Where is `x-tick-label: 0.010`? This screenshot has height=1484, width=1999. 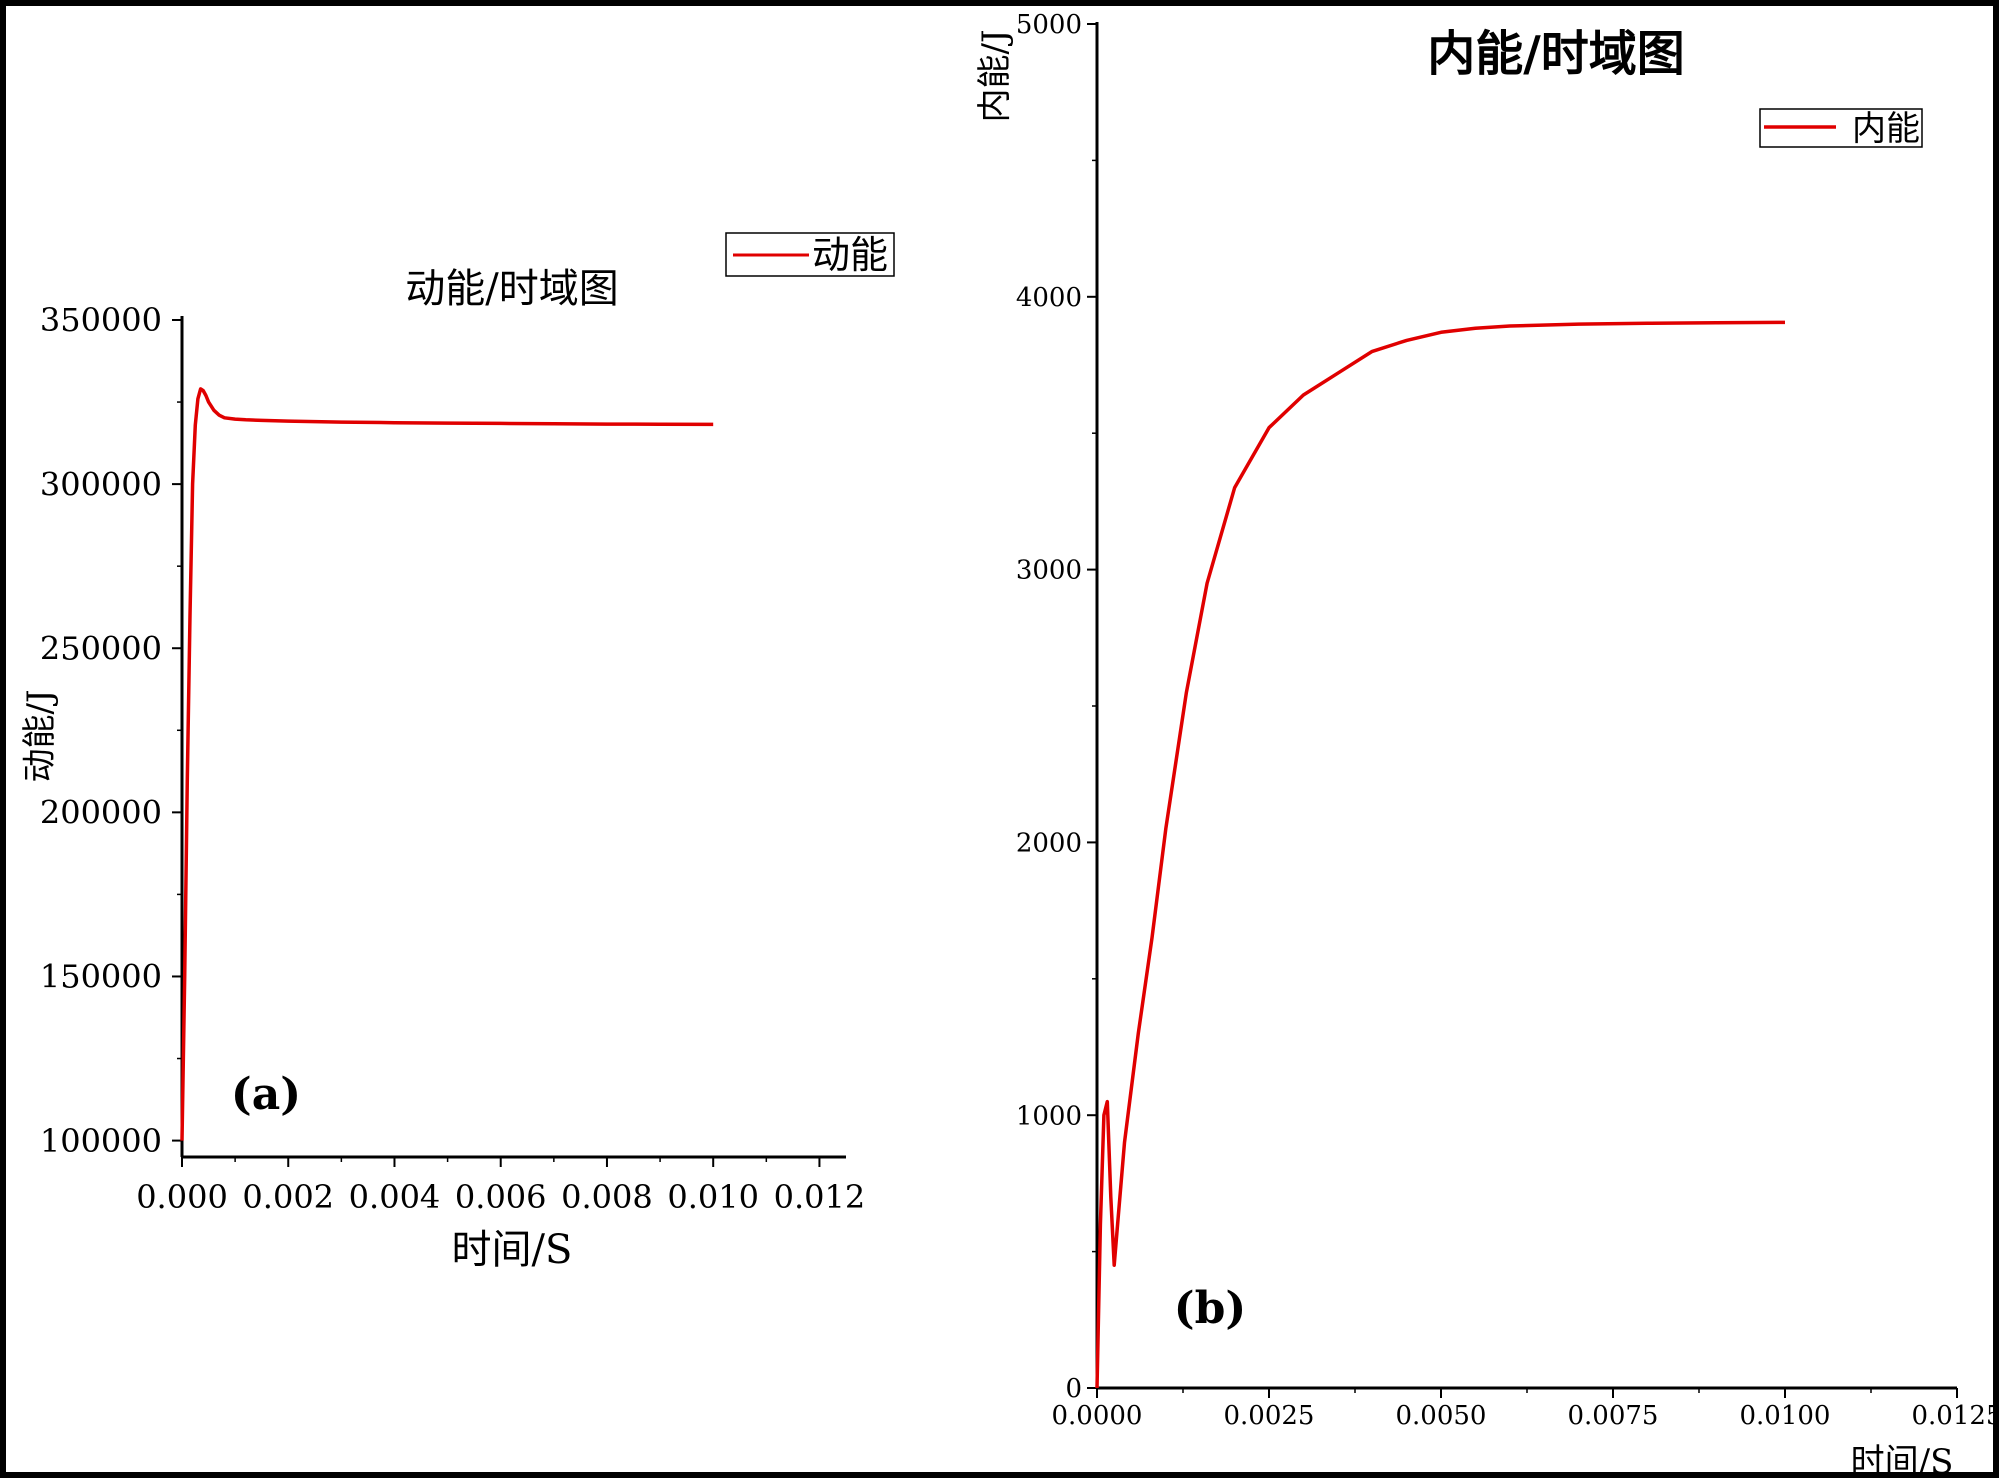
x-tick-label: 0.010 is located at coordinates (713, 1197).